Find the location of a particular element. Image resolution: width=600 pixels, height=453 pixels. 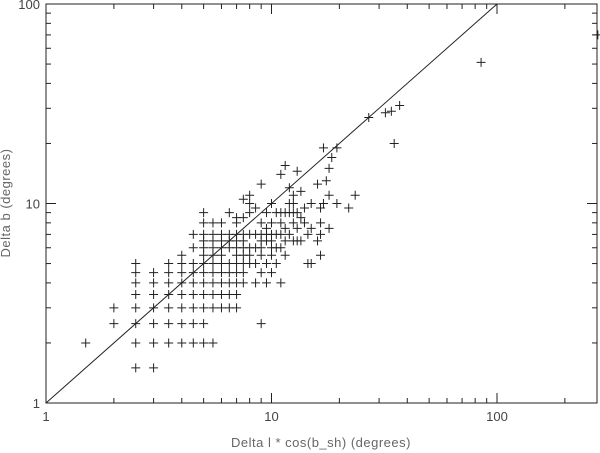

y-axis-tick-labels: 1 10 100 is located at coordinates (29, 205).